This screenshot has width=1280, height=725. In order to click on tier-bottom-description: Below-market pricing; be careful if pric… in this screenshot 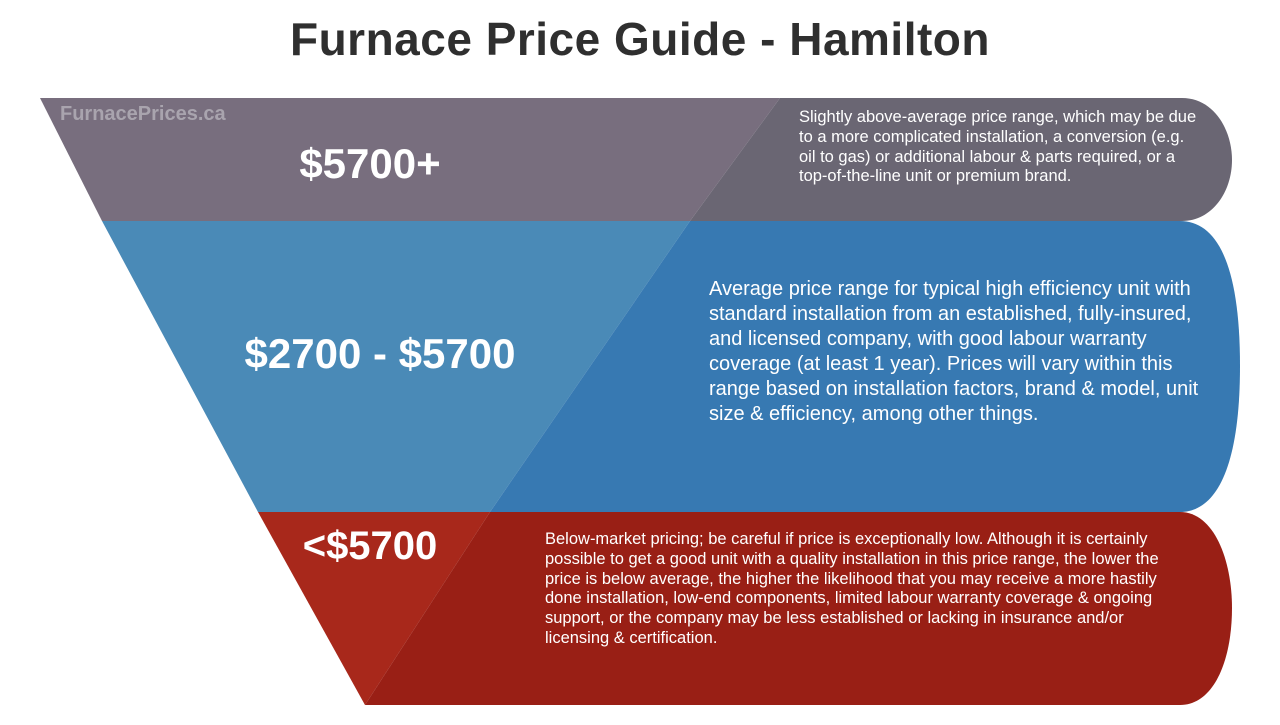, I will do `click(852, 588)`.